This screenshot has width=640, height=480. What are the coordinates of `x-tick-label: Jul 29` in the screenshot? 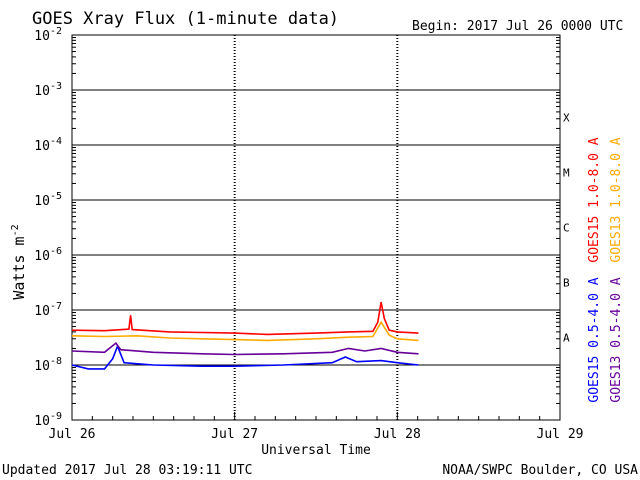 It's located at (560, 434).